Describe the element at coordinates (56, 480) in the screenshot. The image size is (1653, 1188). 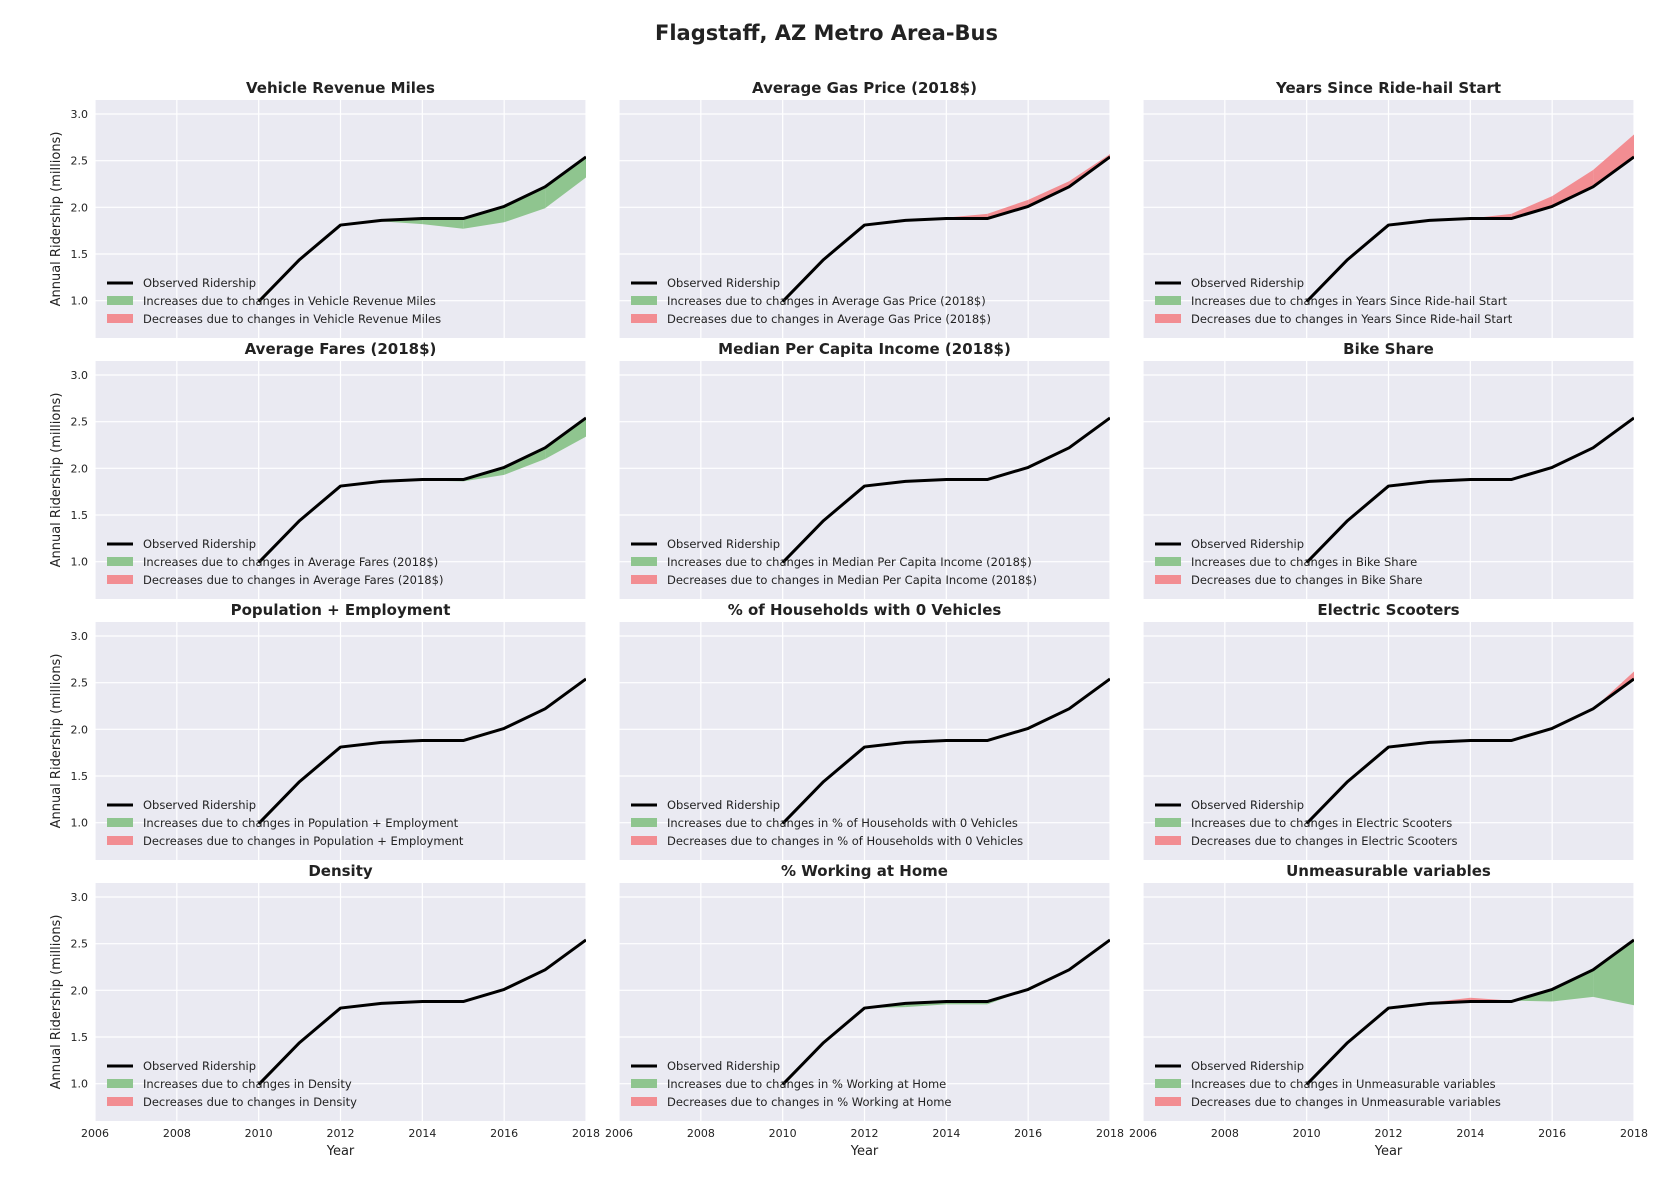
I see `y-axis-label: Annual Ridership (millions)` at that location.